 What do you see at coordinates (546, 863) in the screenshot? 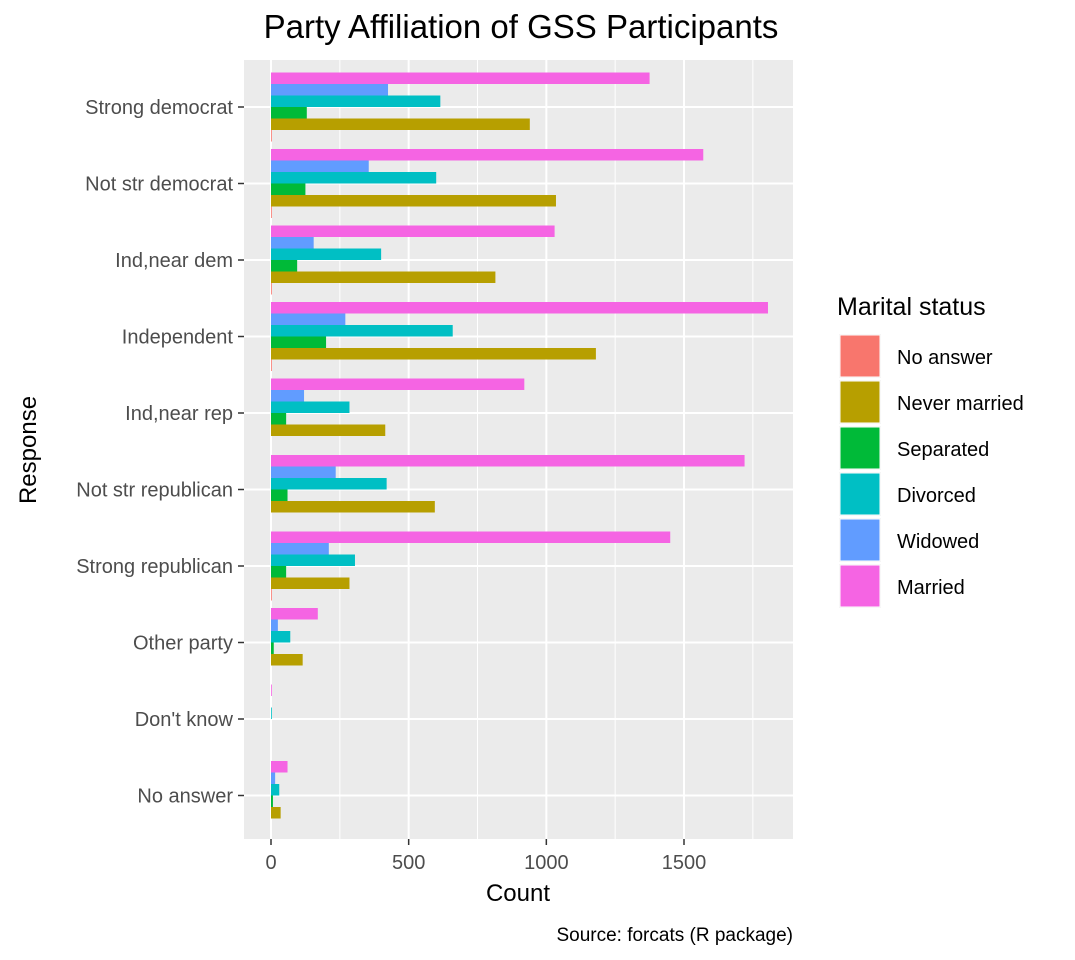
I see `x-tick-label: 1000` at bounding box center [546, 863].